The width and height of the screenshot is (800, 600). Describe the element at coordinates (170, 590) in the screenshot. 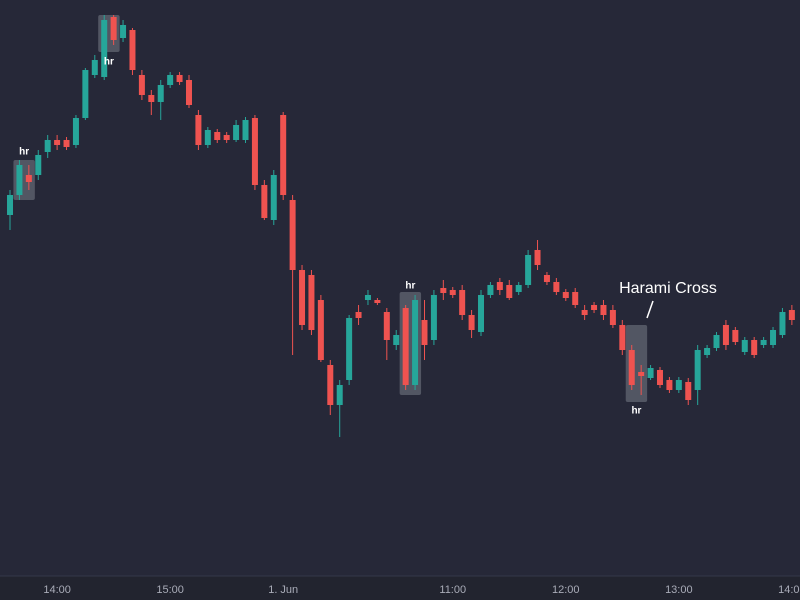

I see `x-tick-label: 15:00` at that location.